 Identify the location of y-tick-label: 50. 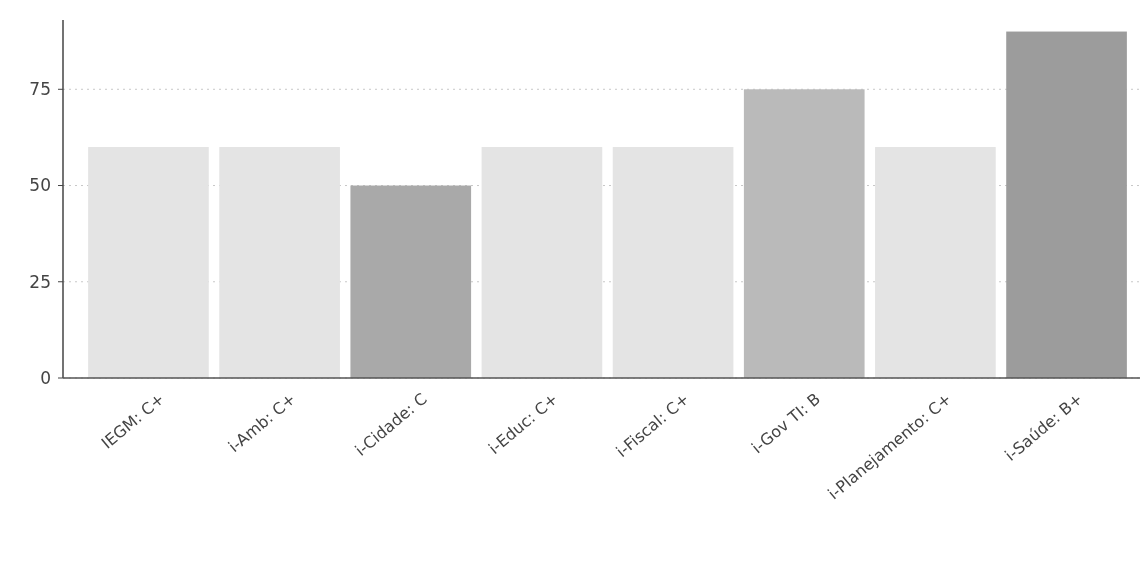
(40, 185).